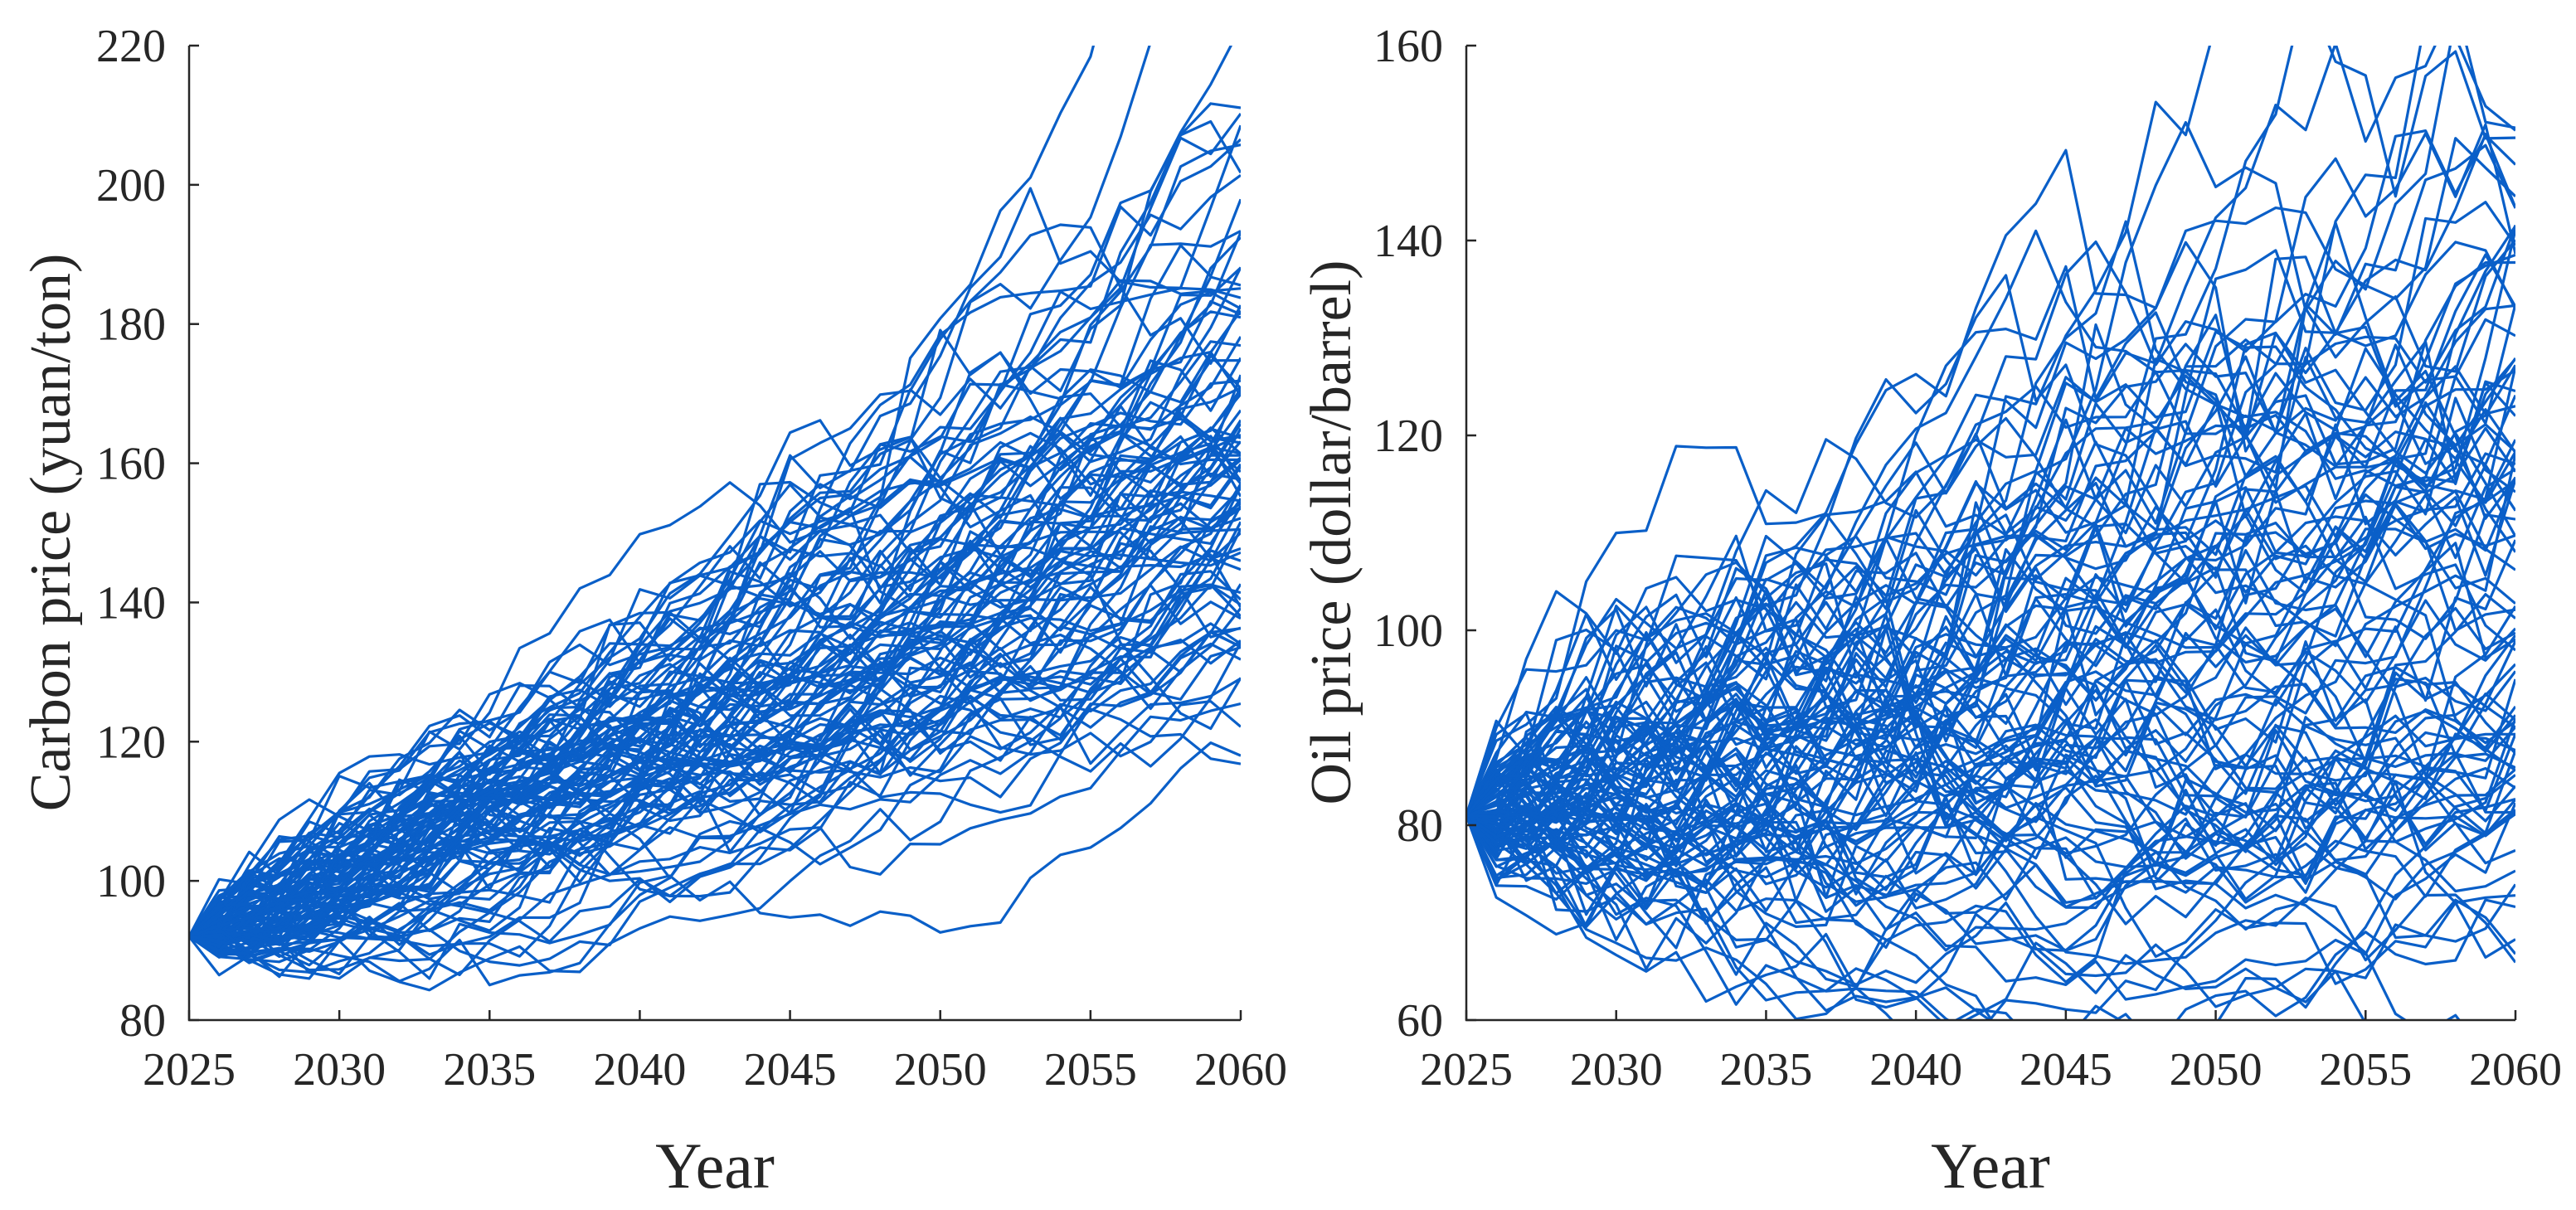 This screenshot has height=1210, width=2576. I want to click on oil-y-tick-label: 100, so click(1408, 631).